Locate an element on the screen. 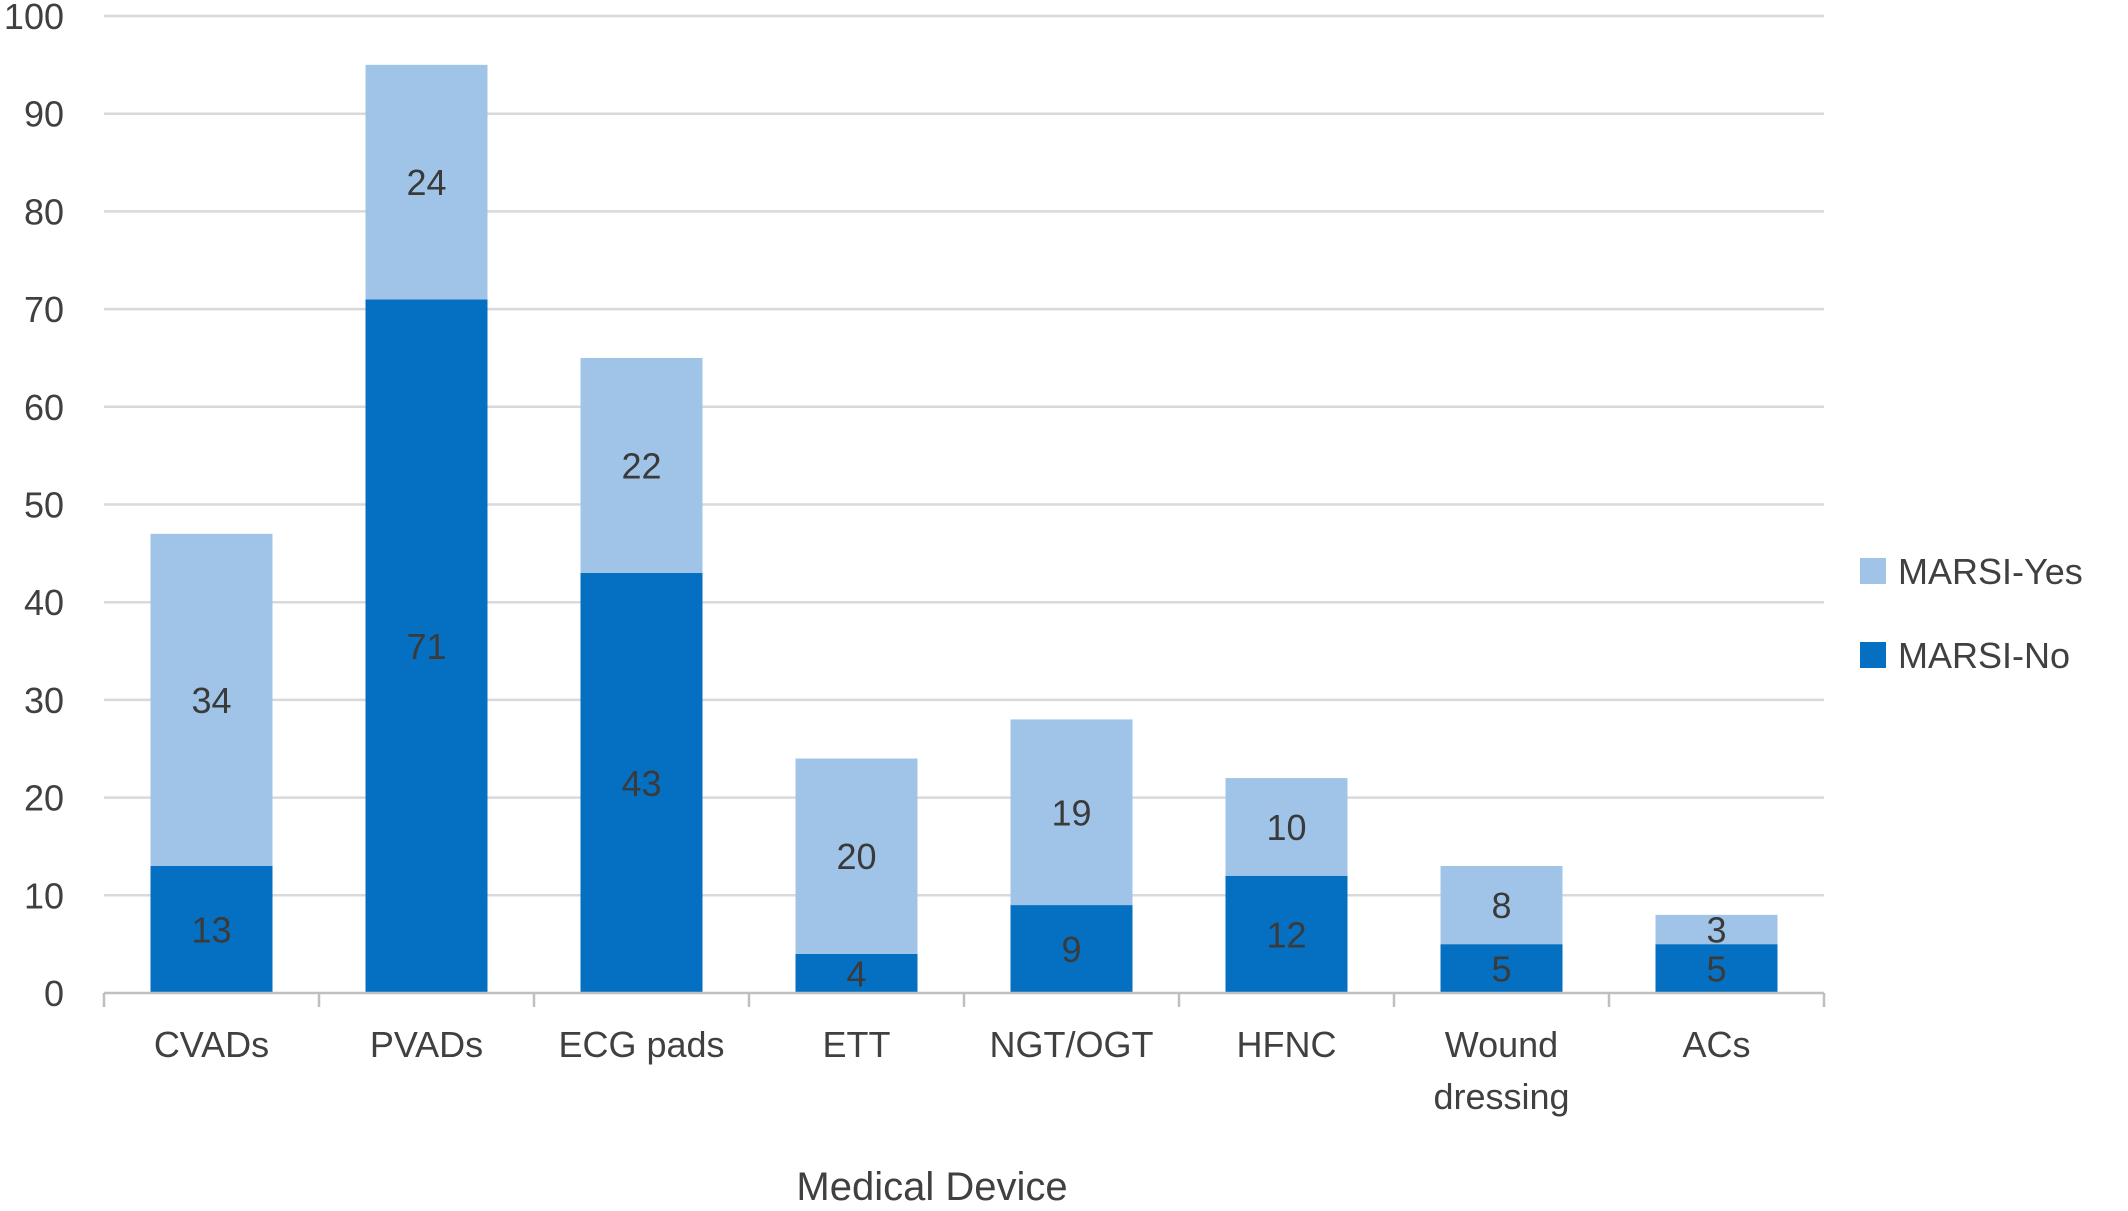  y-tick-label: 30 is located at coordinates (44, 700).